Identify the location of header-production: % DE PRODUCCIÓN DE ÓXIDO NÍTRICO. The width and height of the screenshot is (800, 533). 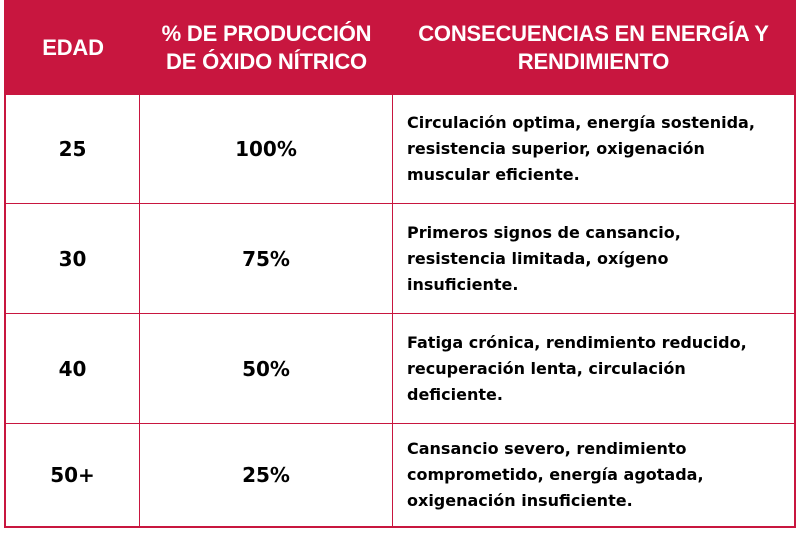
(266, 47).